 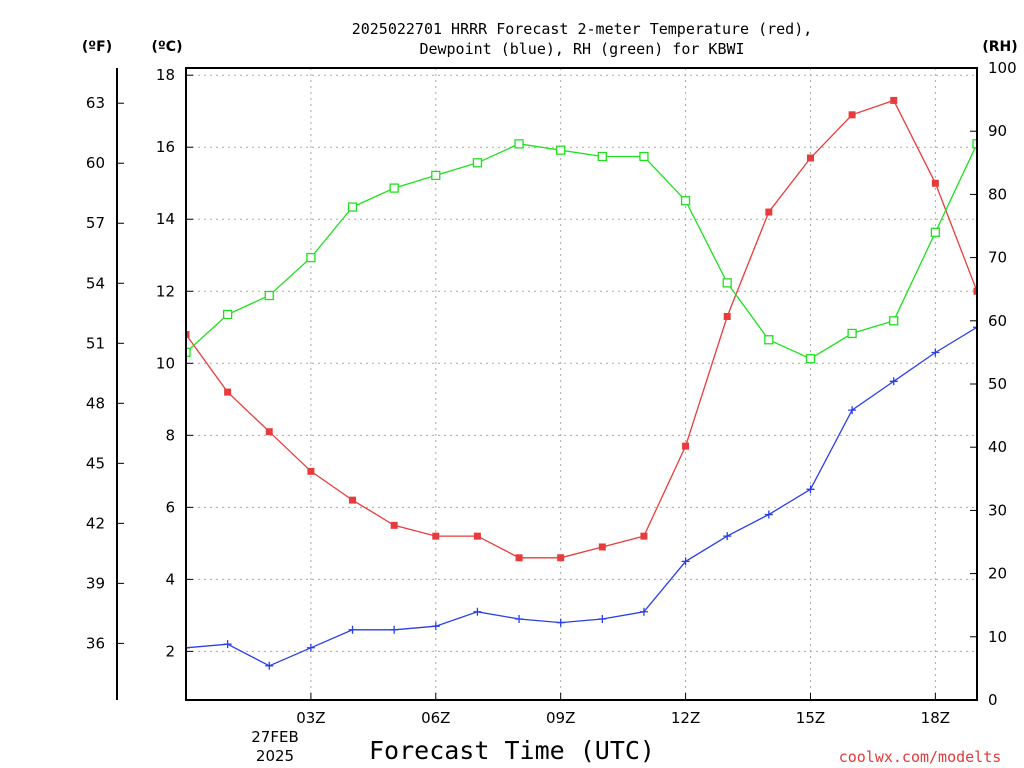 What do you see at coordinates (997, 131) in the screenshot?
I see `rh-tick-label: 90` at bounding box center [997, 131].